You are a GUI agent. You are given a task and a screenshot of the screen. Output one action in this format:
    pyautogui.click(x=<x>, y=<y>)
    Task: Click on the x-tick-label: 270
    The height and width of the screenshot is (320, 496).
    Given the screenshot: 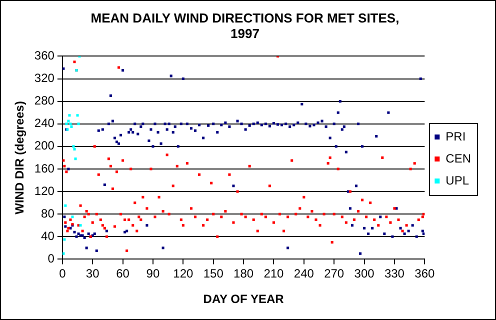 What is the action you would take?
    pyautogui.click(x=334, y=273)
    